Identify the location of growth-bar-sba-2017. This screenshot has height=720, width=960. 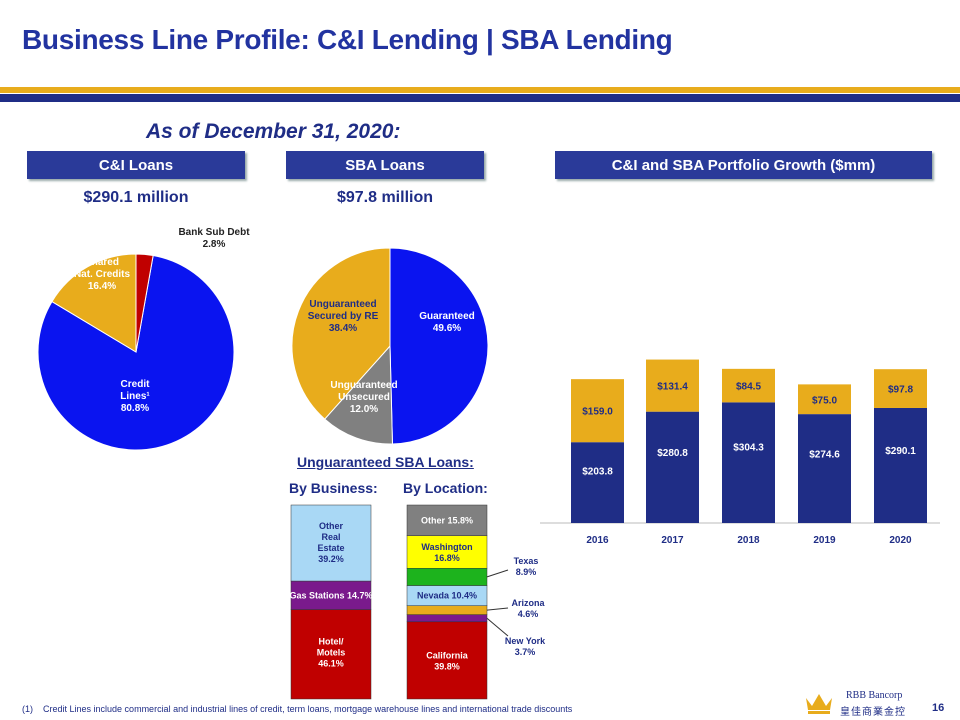
(672, 385).